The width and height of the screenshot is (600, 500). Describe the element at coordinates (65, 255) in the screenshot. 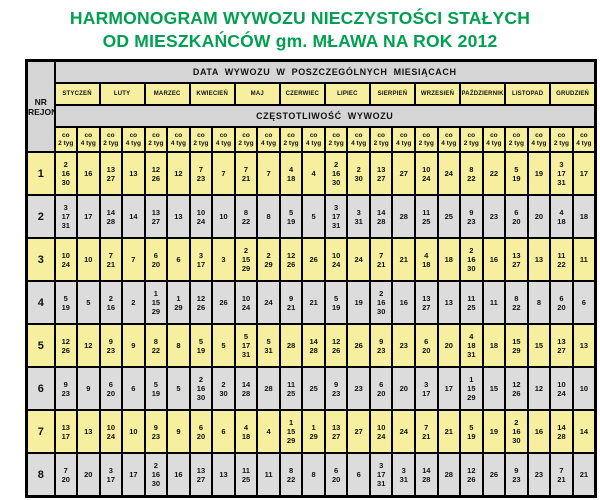

I see `collection-date: 10` at that location.